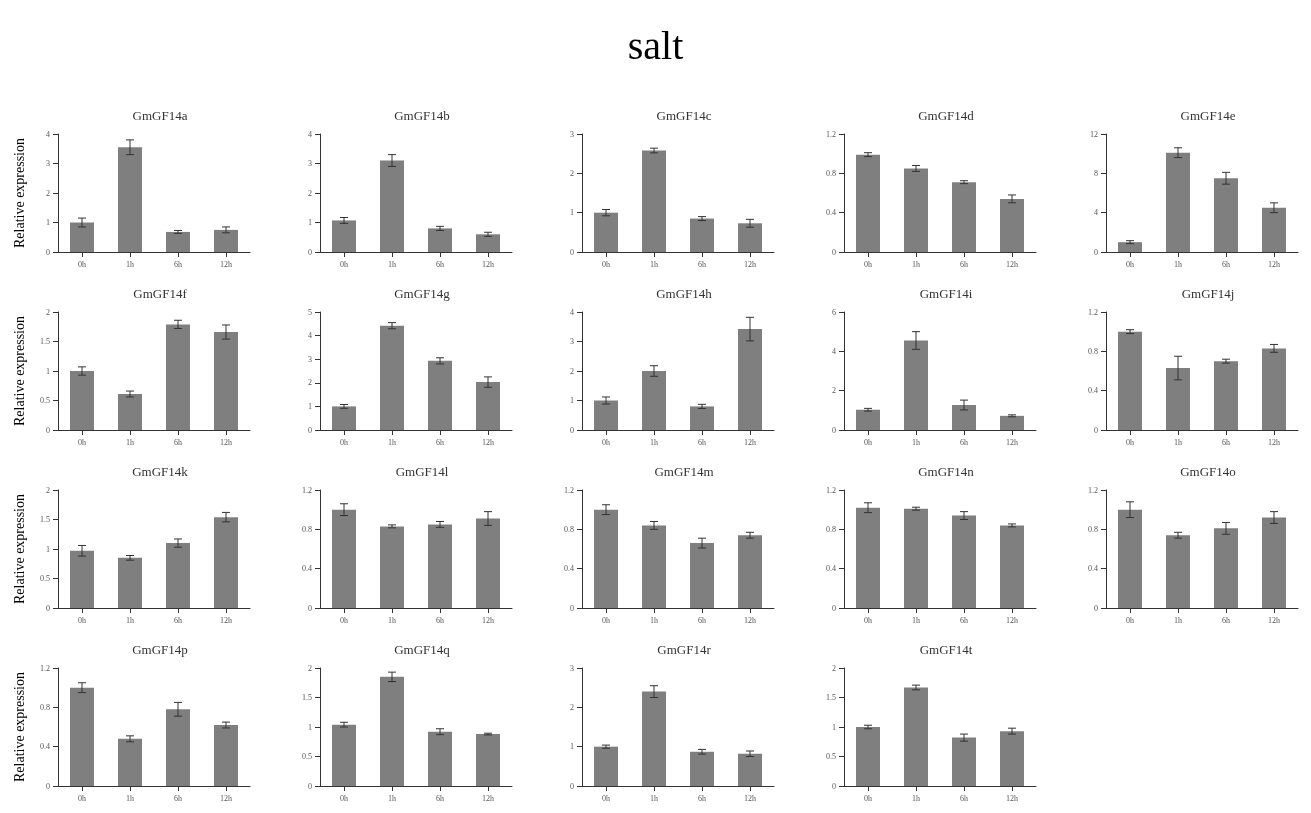 The width and height of the screenshot is (1311, 813). What do you see at coordinates (160, 649) in the screenshot?
I see `chart-title: GmGF14p` at bounding box center [160, 649].